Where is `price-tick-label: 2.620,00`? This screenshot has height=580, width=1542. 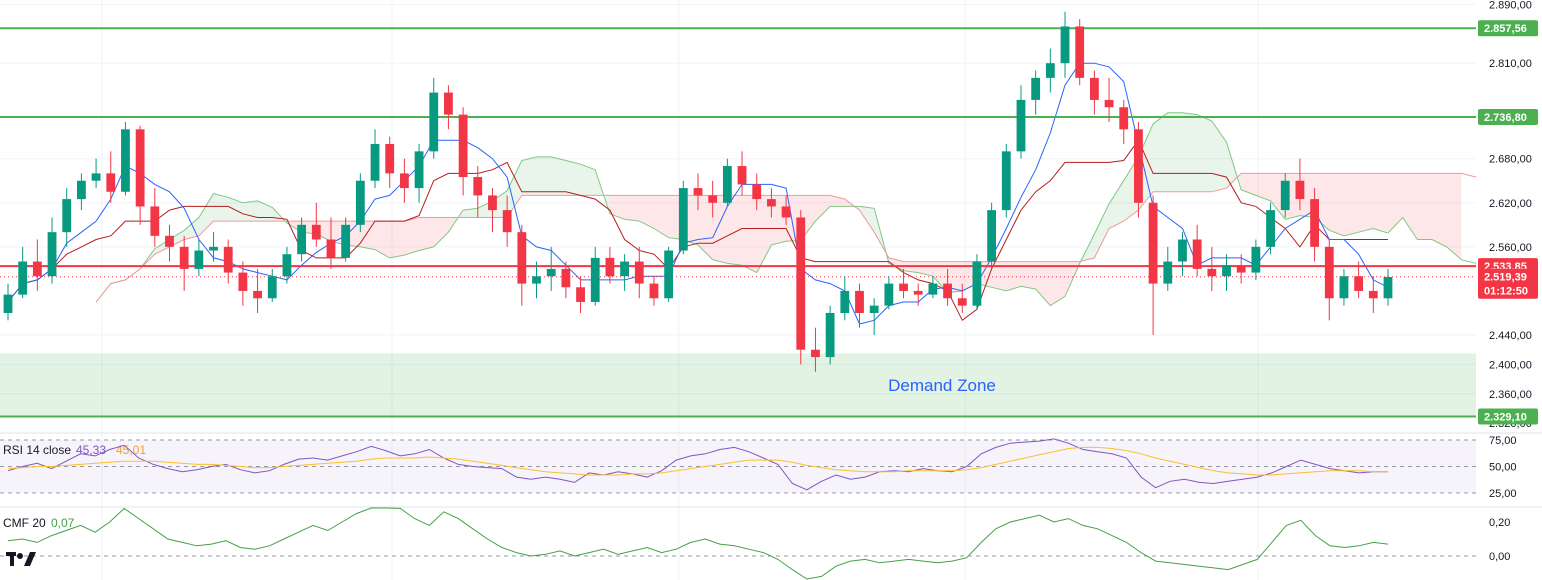 price-tick-label: 2.620,00 is located at coordinates (1510, 204).